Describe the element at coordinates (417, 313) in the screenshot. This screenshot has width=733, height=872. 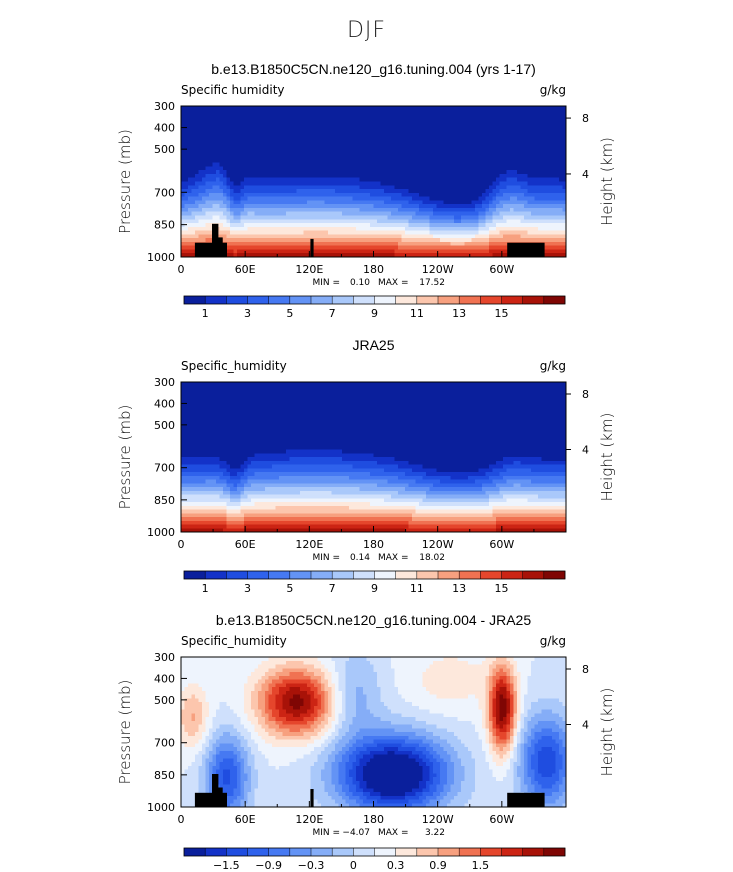
I see `colorbar-label: 11` at that location.